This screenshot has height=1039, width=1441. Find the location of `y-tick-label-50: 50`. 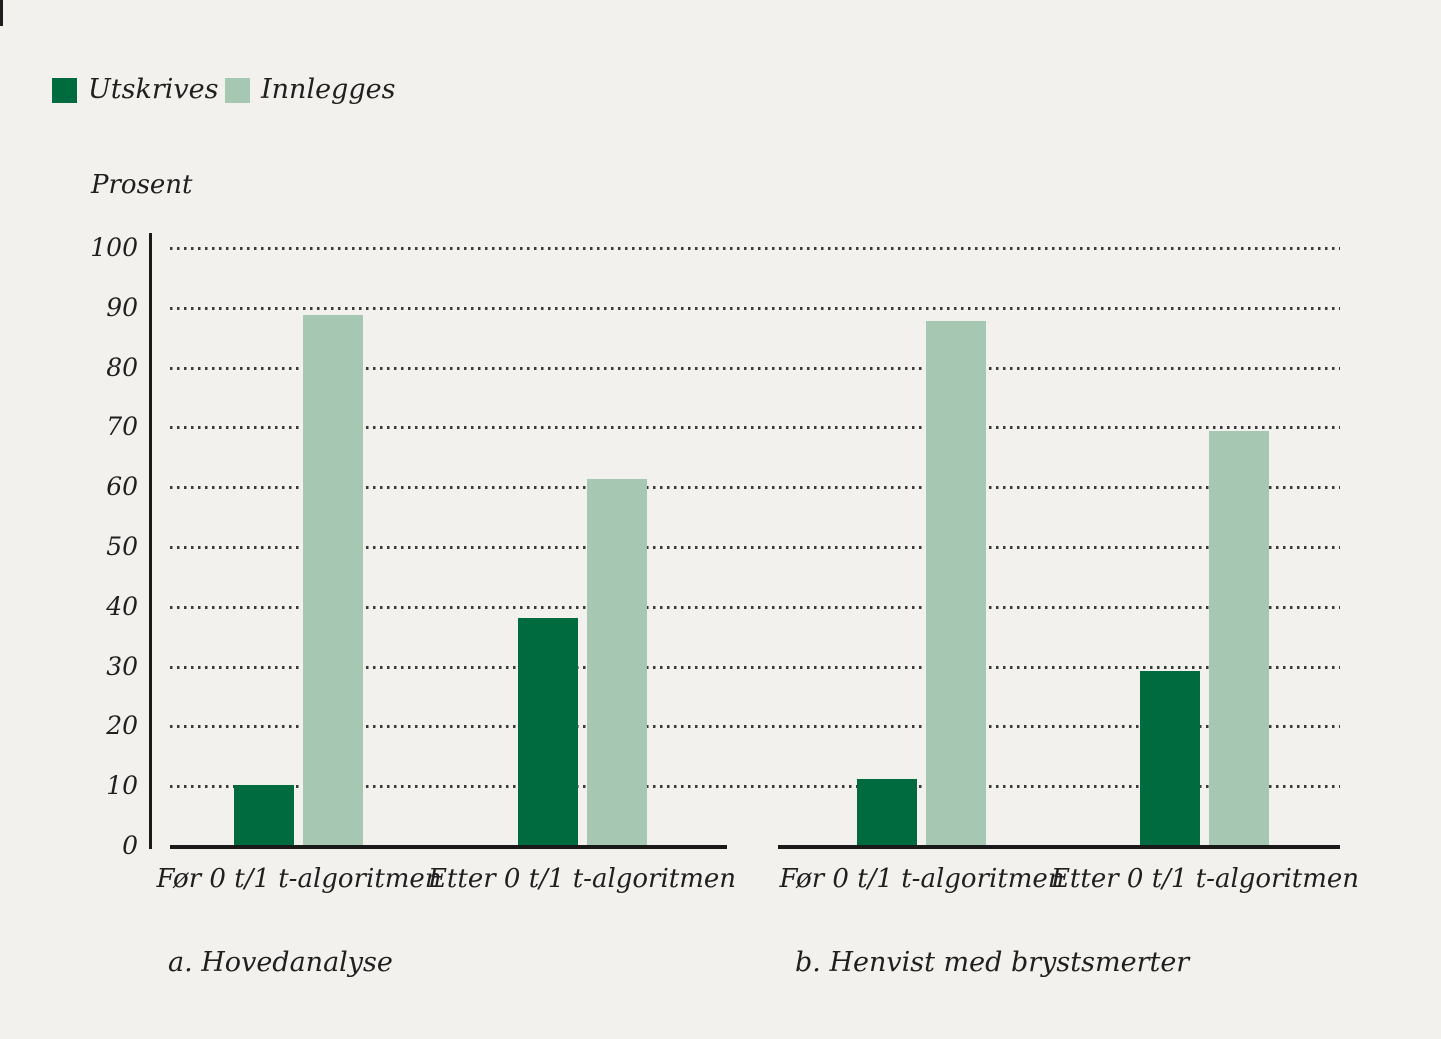

y-tick-label-50: 50 is located at coordinates (122, 546).